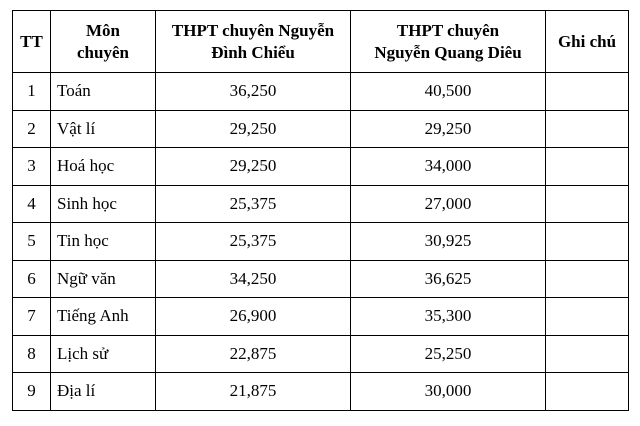 Image resolution: width=640 pixels, height=426 pixels. Describe the element at coordinates (31, 128) in the screenshot. I see `table-cell: 2` at that location.